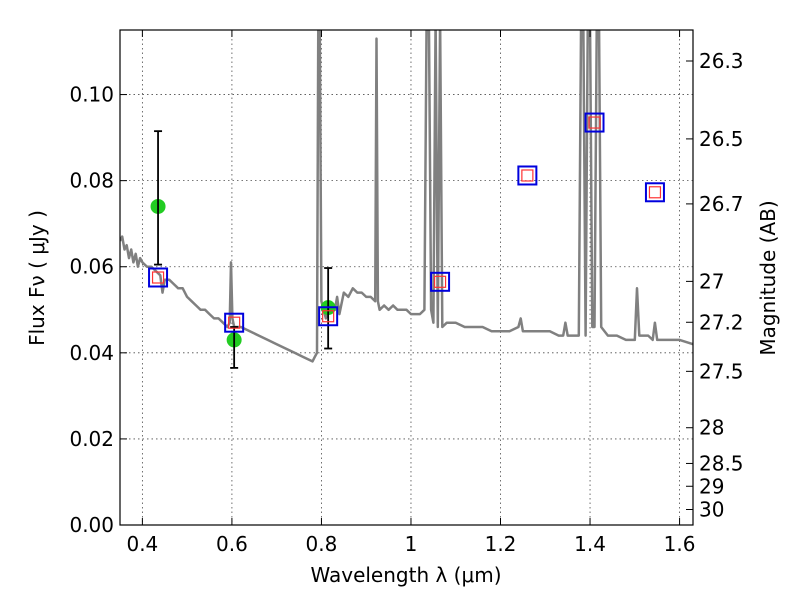 The width and height of the screenshot is (800, 600). I want to click on y2-tick-label: 26.3, so click(721, 61).